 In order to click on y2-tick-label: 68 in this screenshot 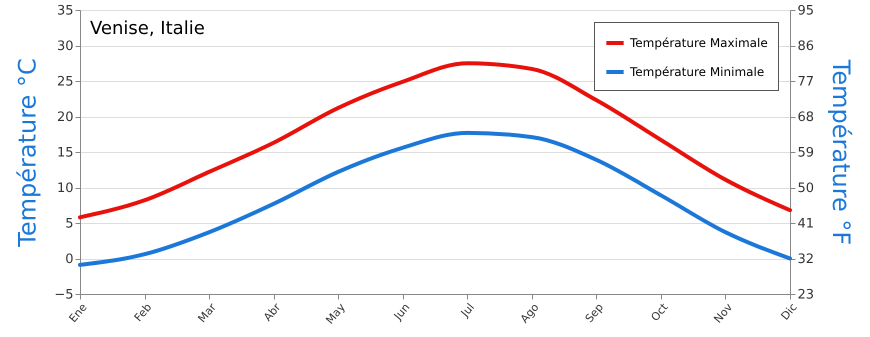, I will do `click(806, 117)`.